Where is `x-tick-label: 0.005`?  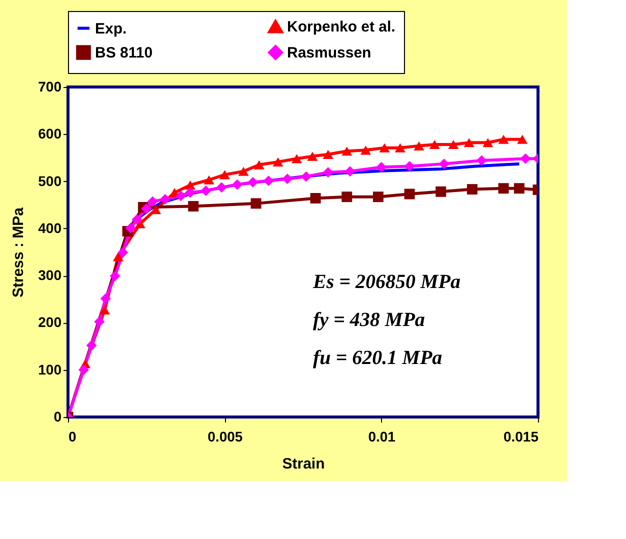
x-tick-label: 0.005 is located at coordinates (225, 436).